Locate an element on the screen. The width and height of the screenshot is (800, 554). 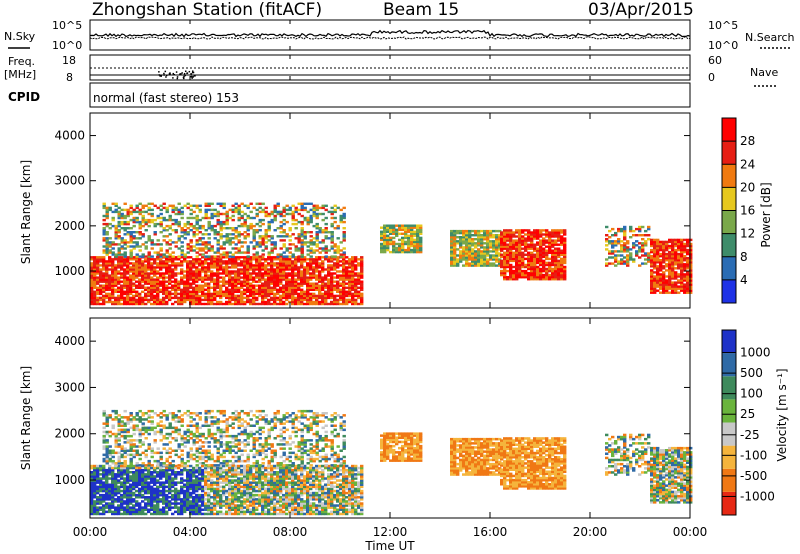
freq-label: Freq. is located at coordinates (21, 61).